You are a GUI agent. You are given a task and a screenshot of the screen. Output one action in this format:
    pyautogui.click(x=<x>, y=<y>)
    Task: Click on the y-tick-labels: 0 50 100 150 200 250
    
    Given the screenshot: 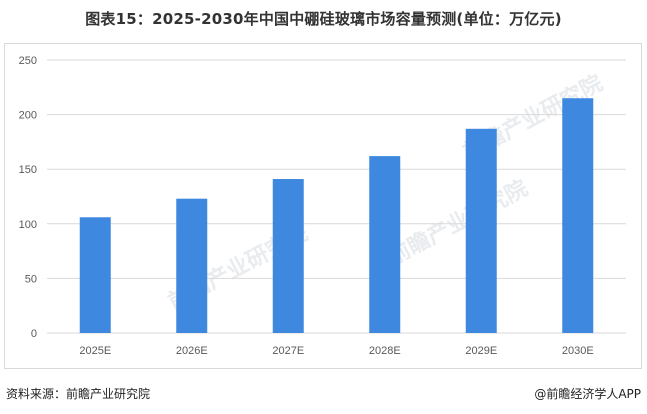 What is the action you would take?
    pyautogui.click(x=28, y=197)
    